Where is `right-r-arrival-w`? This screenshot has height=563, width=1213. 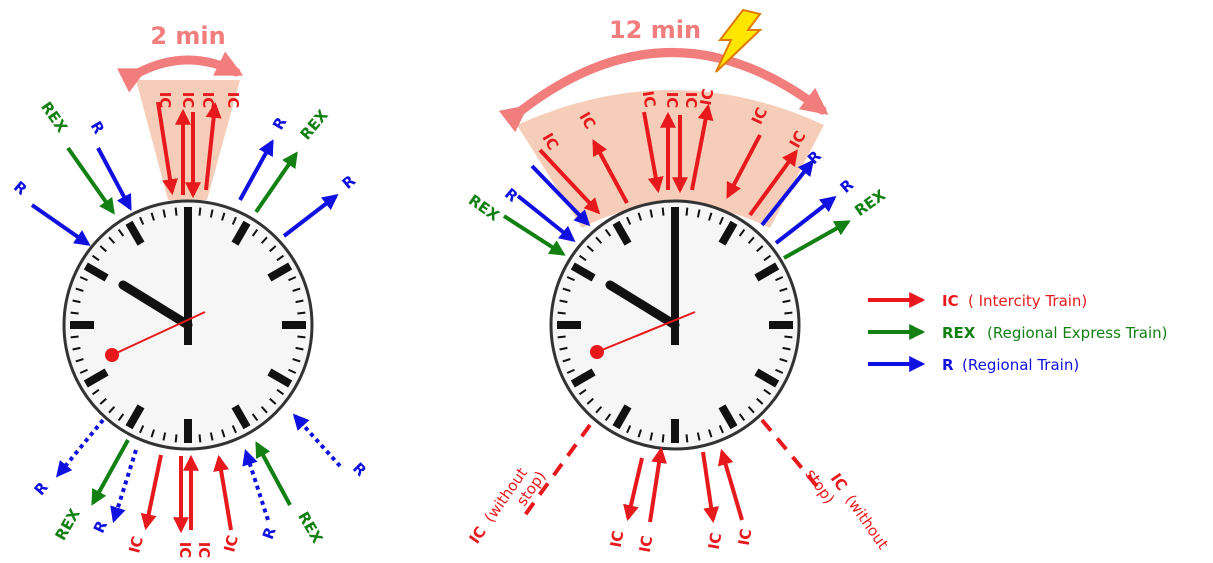 right-r-arrival-w is located at coordinates (546, 218).